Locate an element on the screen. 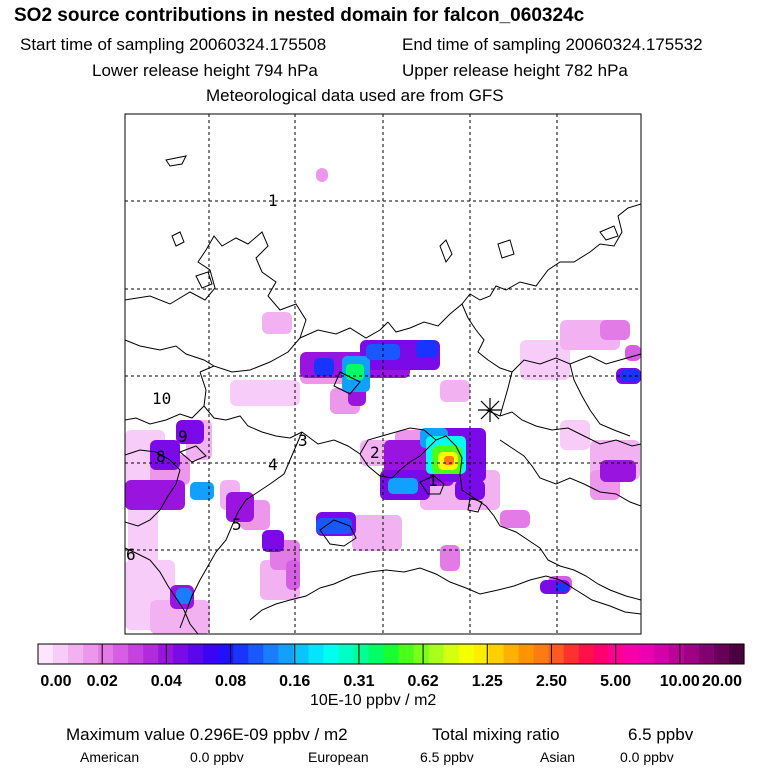 This screenshot has height=768, width=768. colorbar-frame is located at coordinates (391, 654).